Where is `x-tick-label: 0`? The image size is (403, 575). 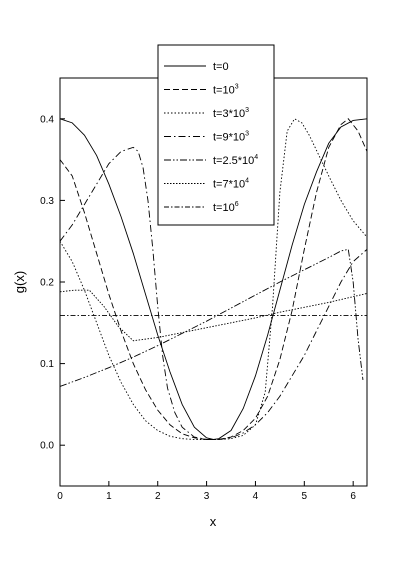 x-tick-label: 0 is located at coordinates (60, 496).